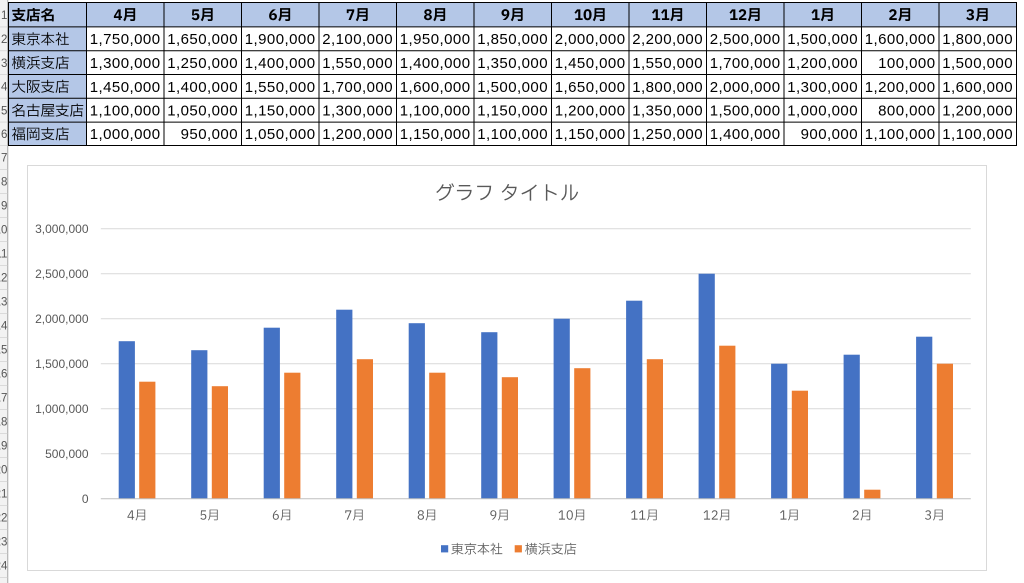 The image size is (1024, 583). Describe the element at coordinates (62, 229) in the screenshot. I see `svg-text: 3,000,000` at that location.